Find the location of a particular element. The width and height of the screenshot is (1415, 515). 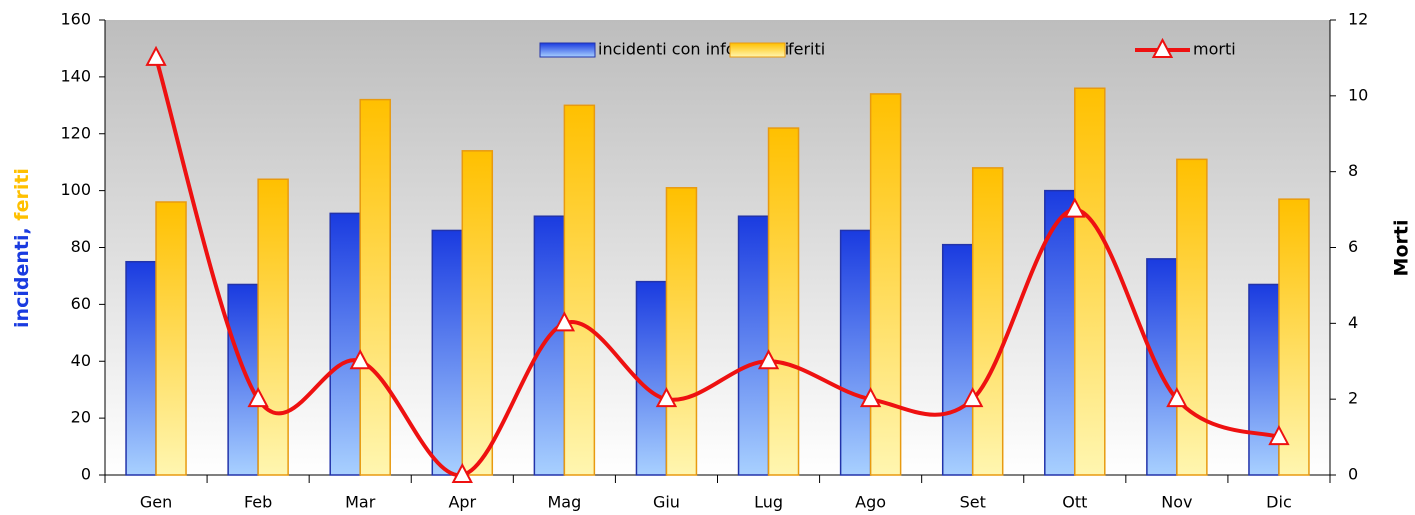

x-tick-label: Apr is located at coordinates (462, 502).